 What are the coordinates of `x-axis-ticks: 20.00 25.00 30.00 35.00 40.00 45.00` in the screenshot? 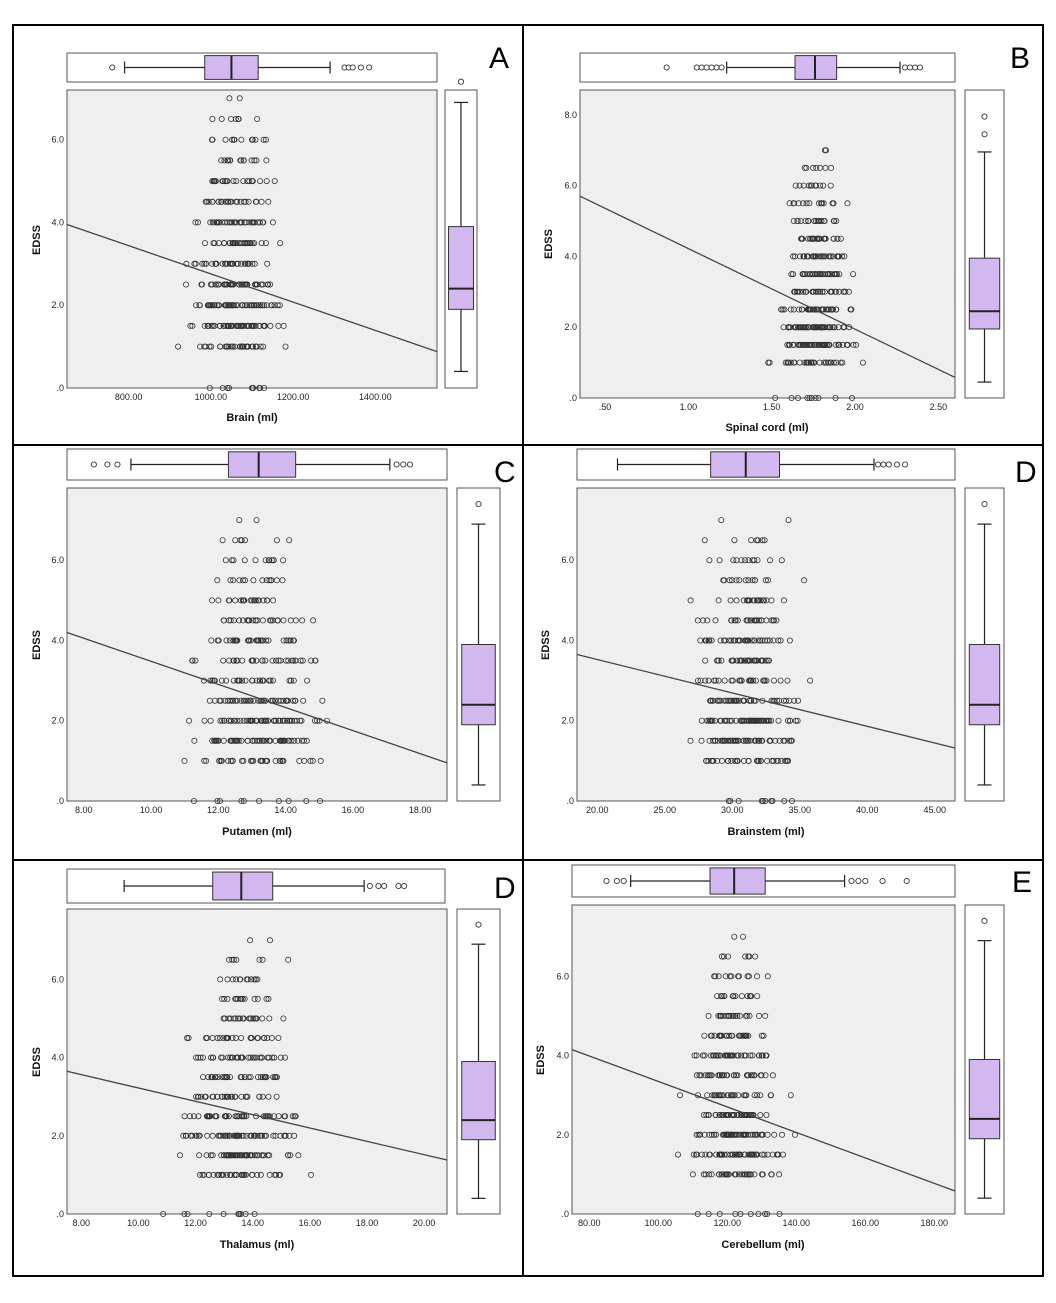 It's located at (766, 810).